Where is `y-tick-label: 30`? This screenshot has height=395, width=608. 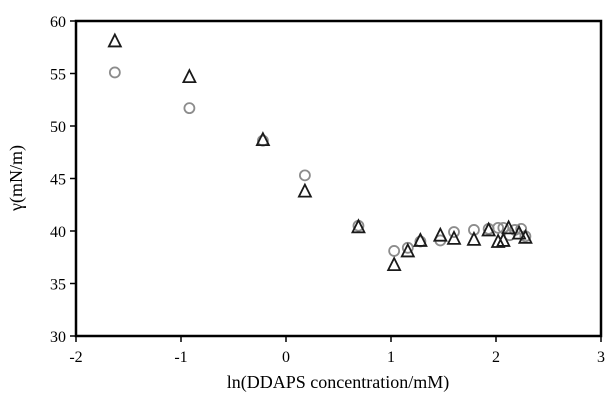 y-tick-label: 30 is located at coordinates (58, 337).